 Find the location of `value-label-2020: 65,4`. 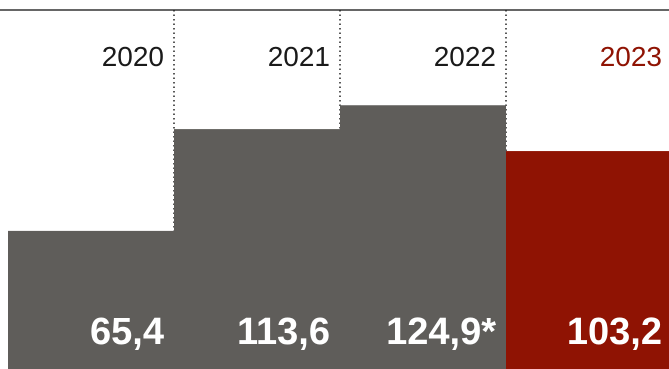

value-label-2020: 65,4 is located at coordinates (127, 332).